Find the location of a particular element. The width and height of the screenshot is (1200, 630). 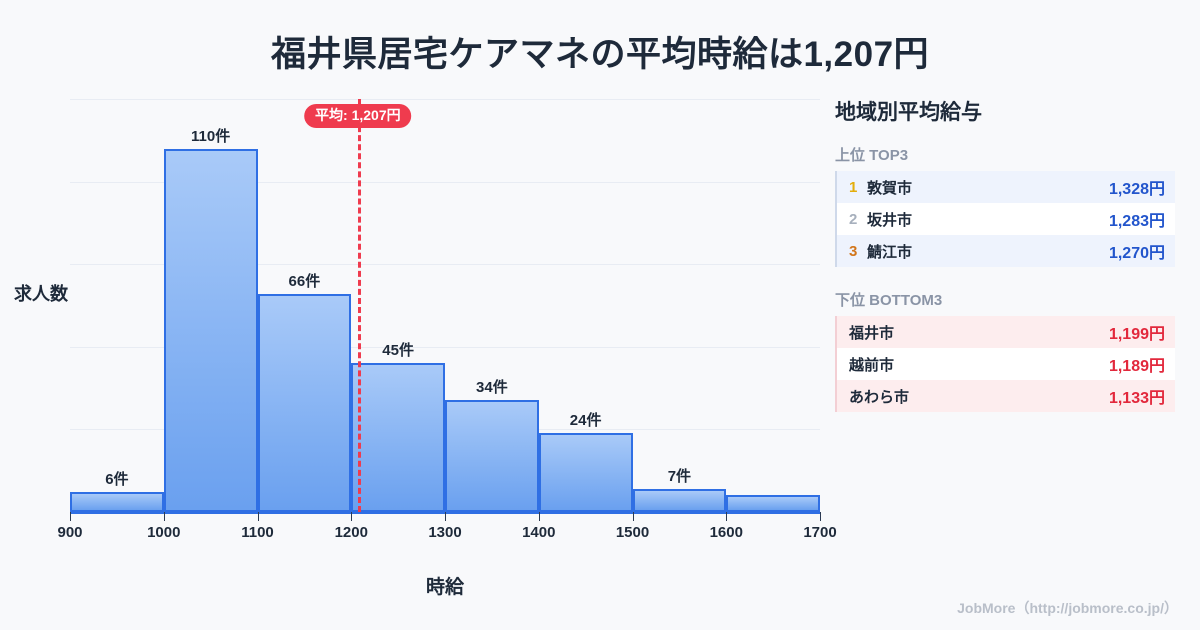

bar-value-label: 66件 is located at coordinates (304, 281).